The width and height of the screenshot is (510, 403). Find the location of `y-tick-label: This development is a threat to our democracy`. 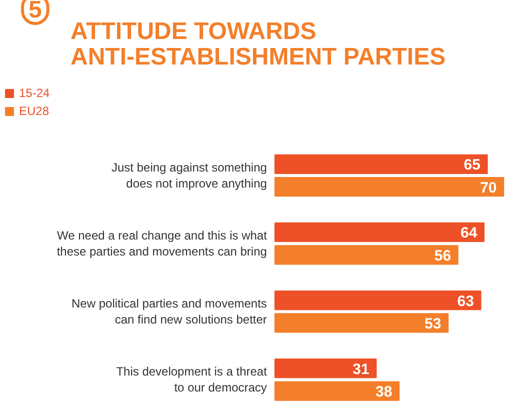

y-tick-label: This development is a threat to our democracy is located at coordinates (192, 379).